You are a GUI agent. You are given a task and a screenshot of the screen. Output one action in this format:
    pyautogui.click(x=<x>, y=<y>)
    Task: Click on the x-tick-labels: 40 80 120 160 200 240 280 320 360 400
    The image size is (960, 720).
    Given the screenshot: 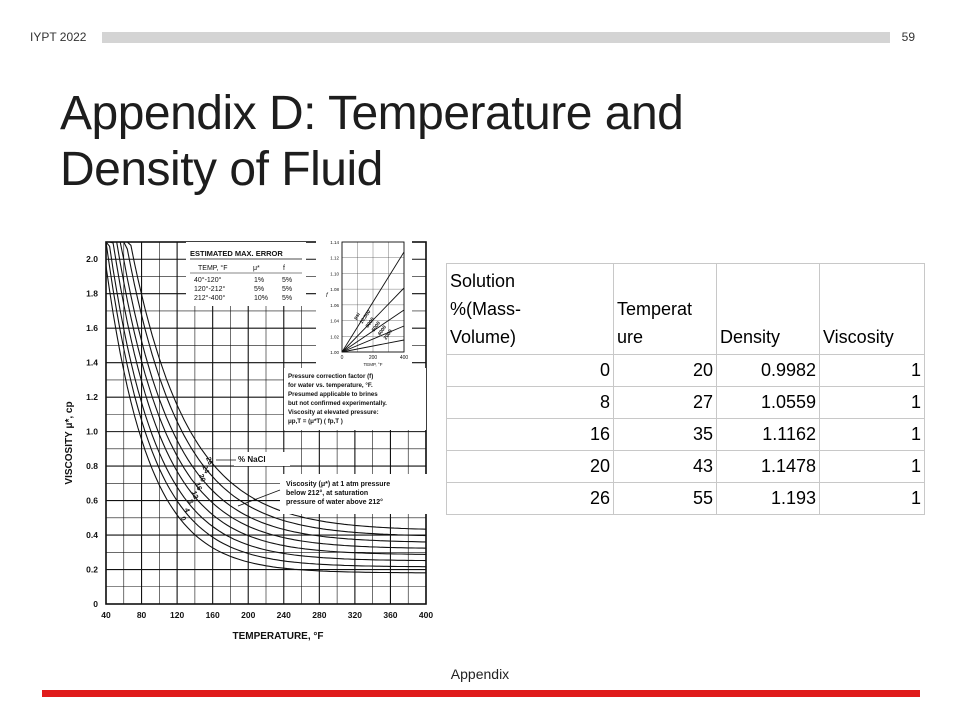 What is the action you would take?
    pyautogui.click(x=267, y=615)
    